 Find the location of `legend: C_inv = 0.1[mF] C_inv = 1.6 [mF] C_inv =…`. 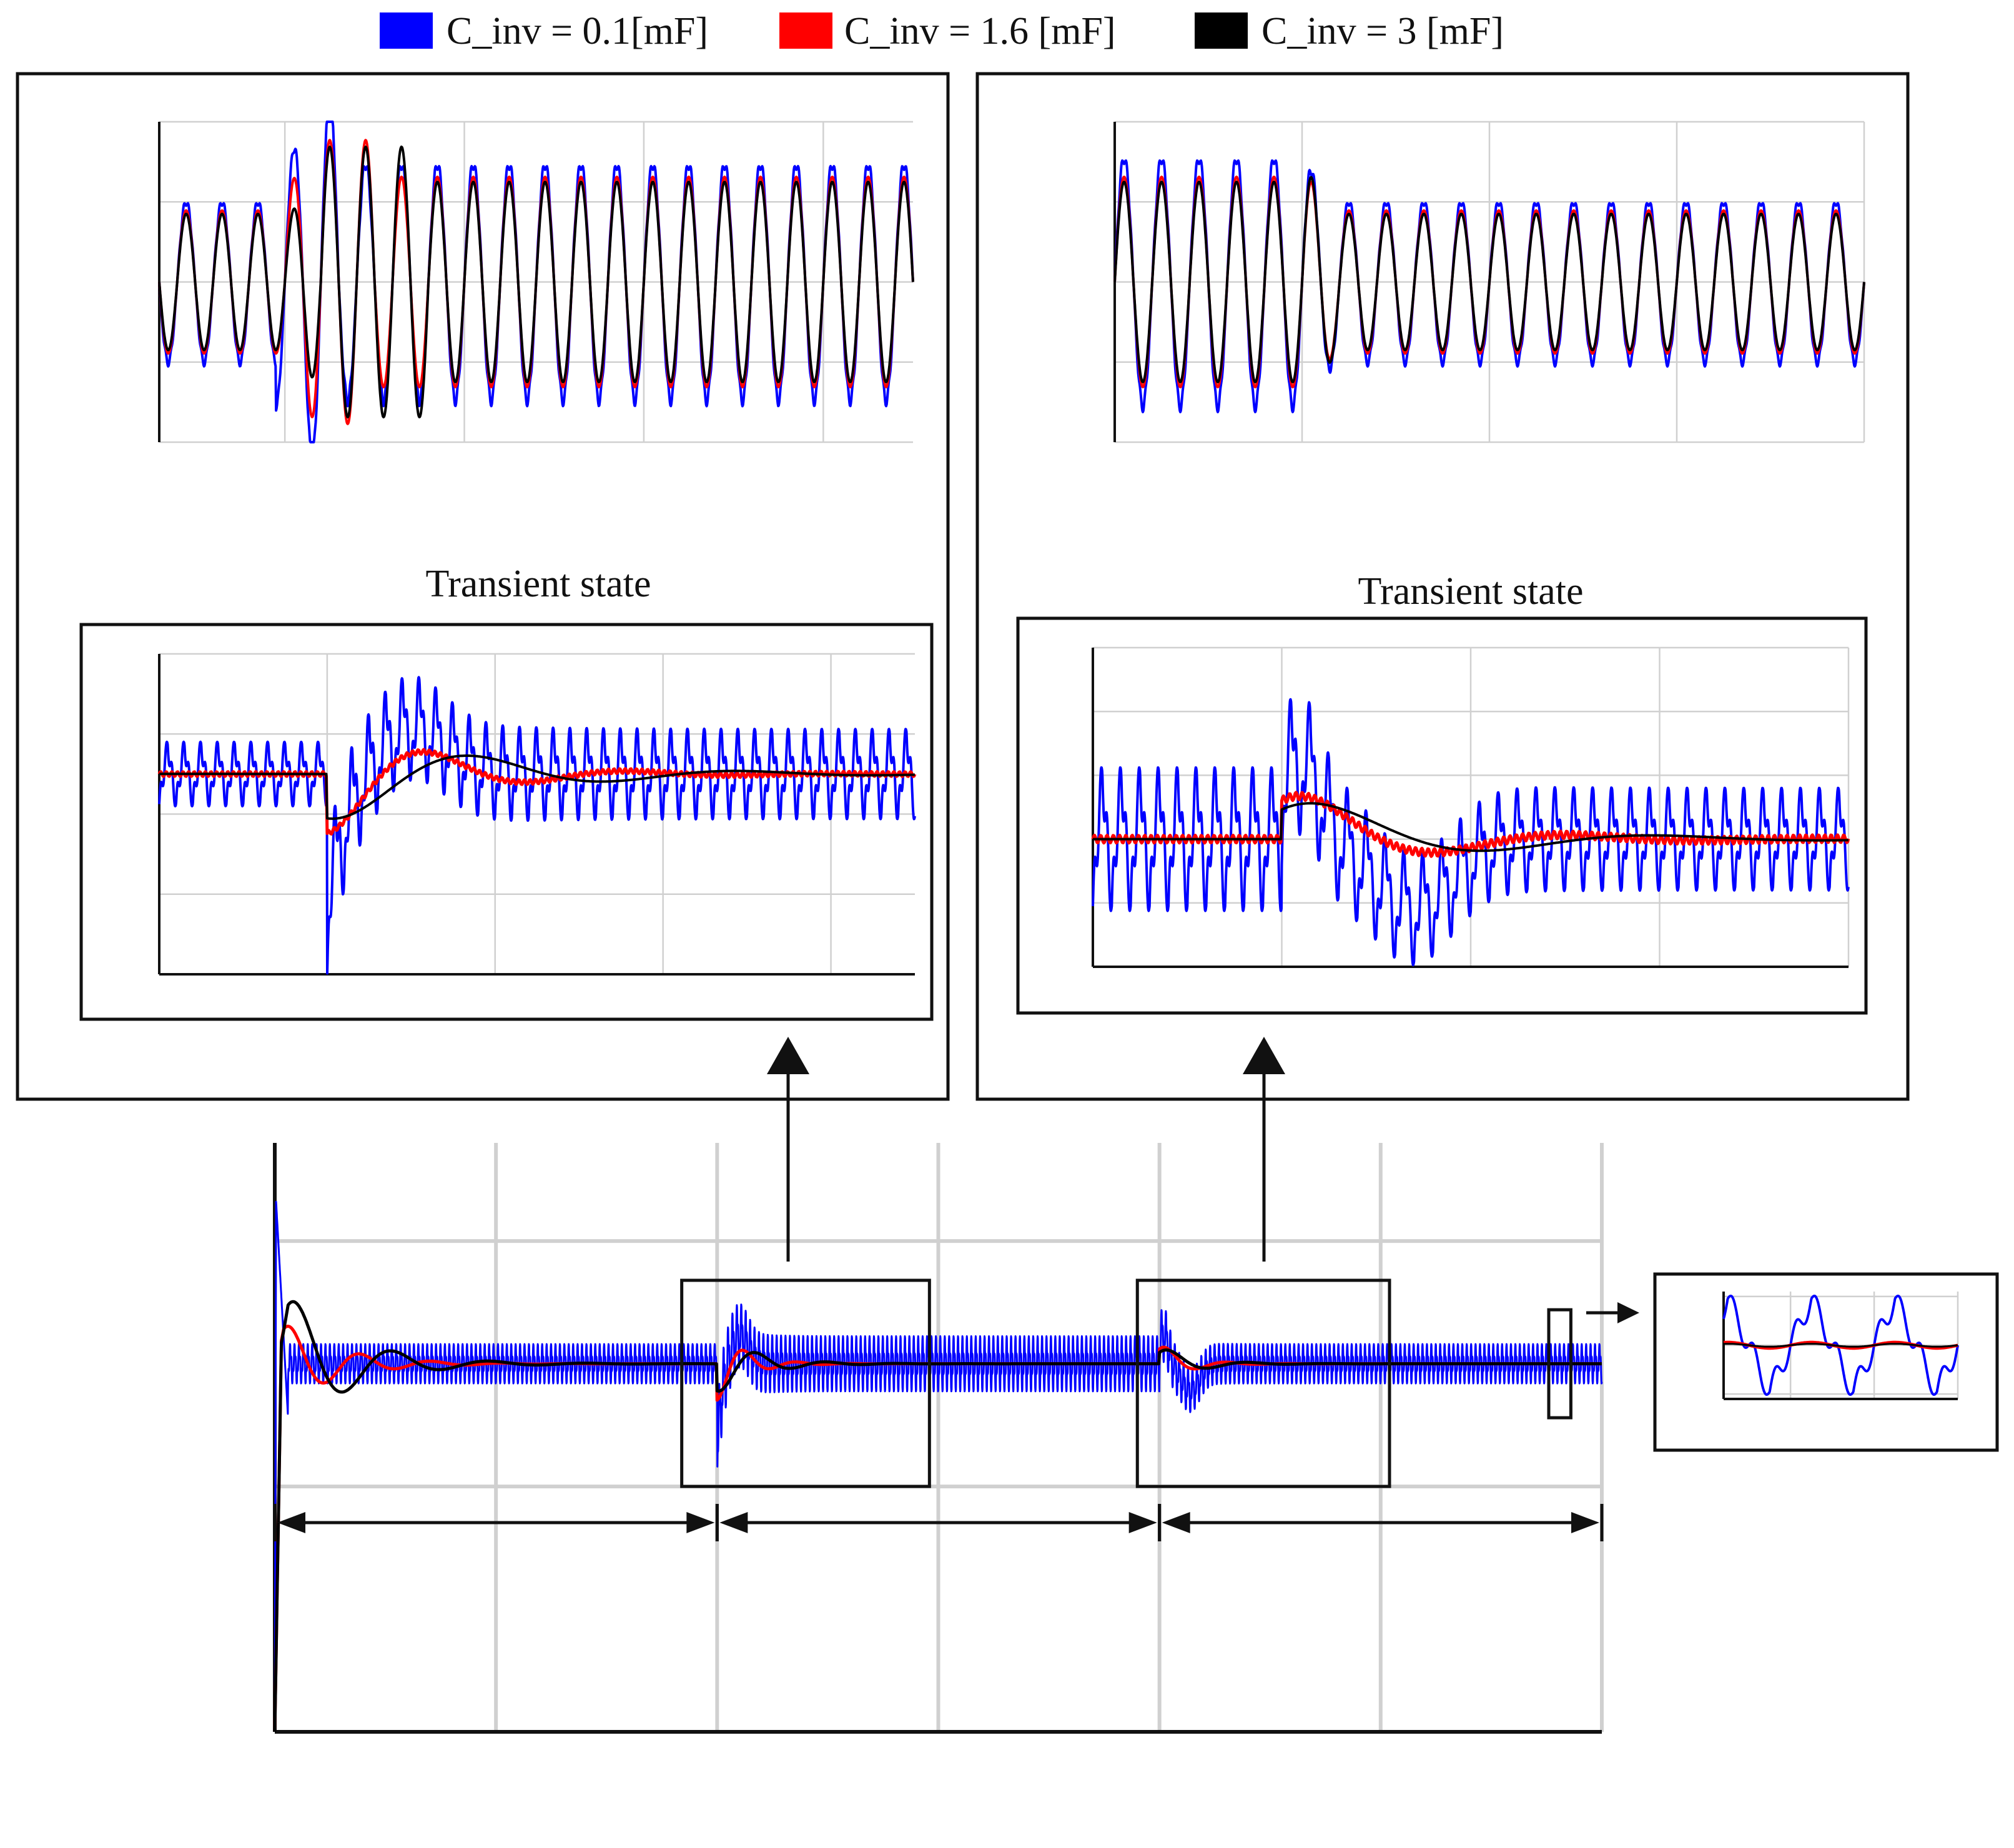

legend: C_inv = 0.1[mF] C_inv = 1.6 [mF] C_inv =… is located at coordinates (942, 31).